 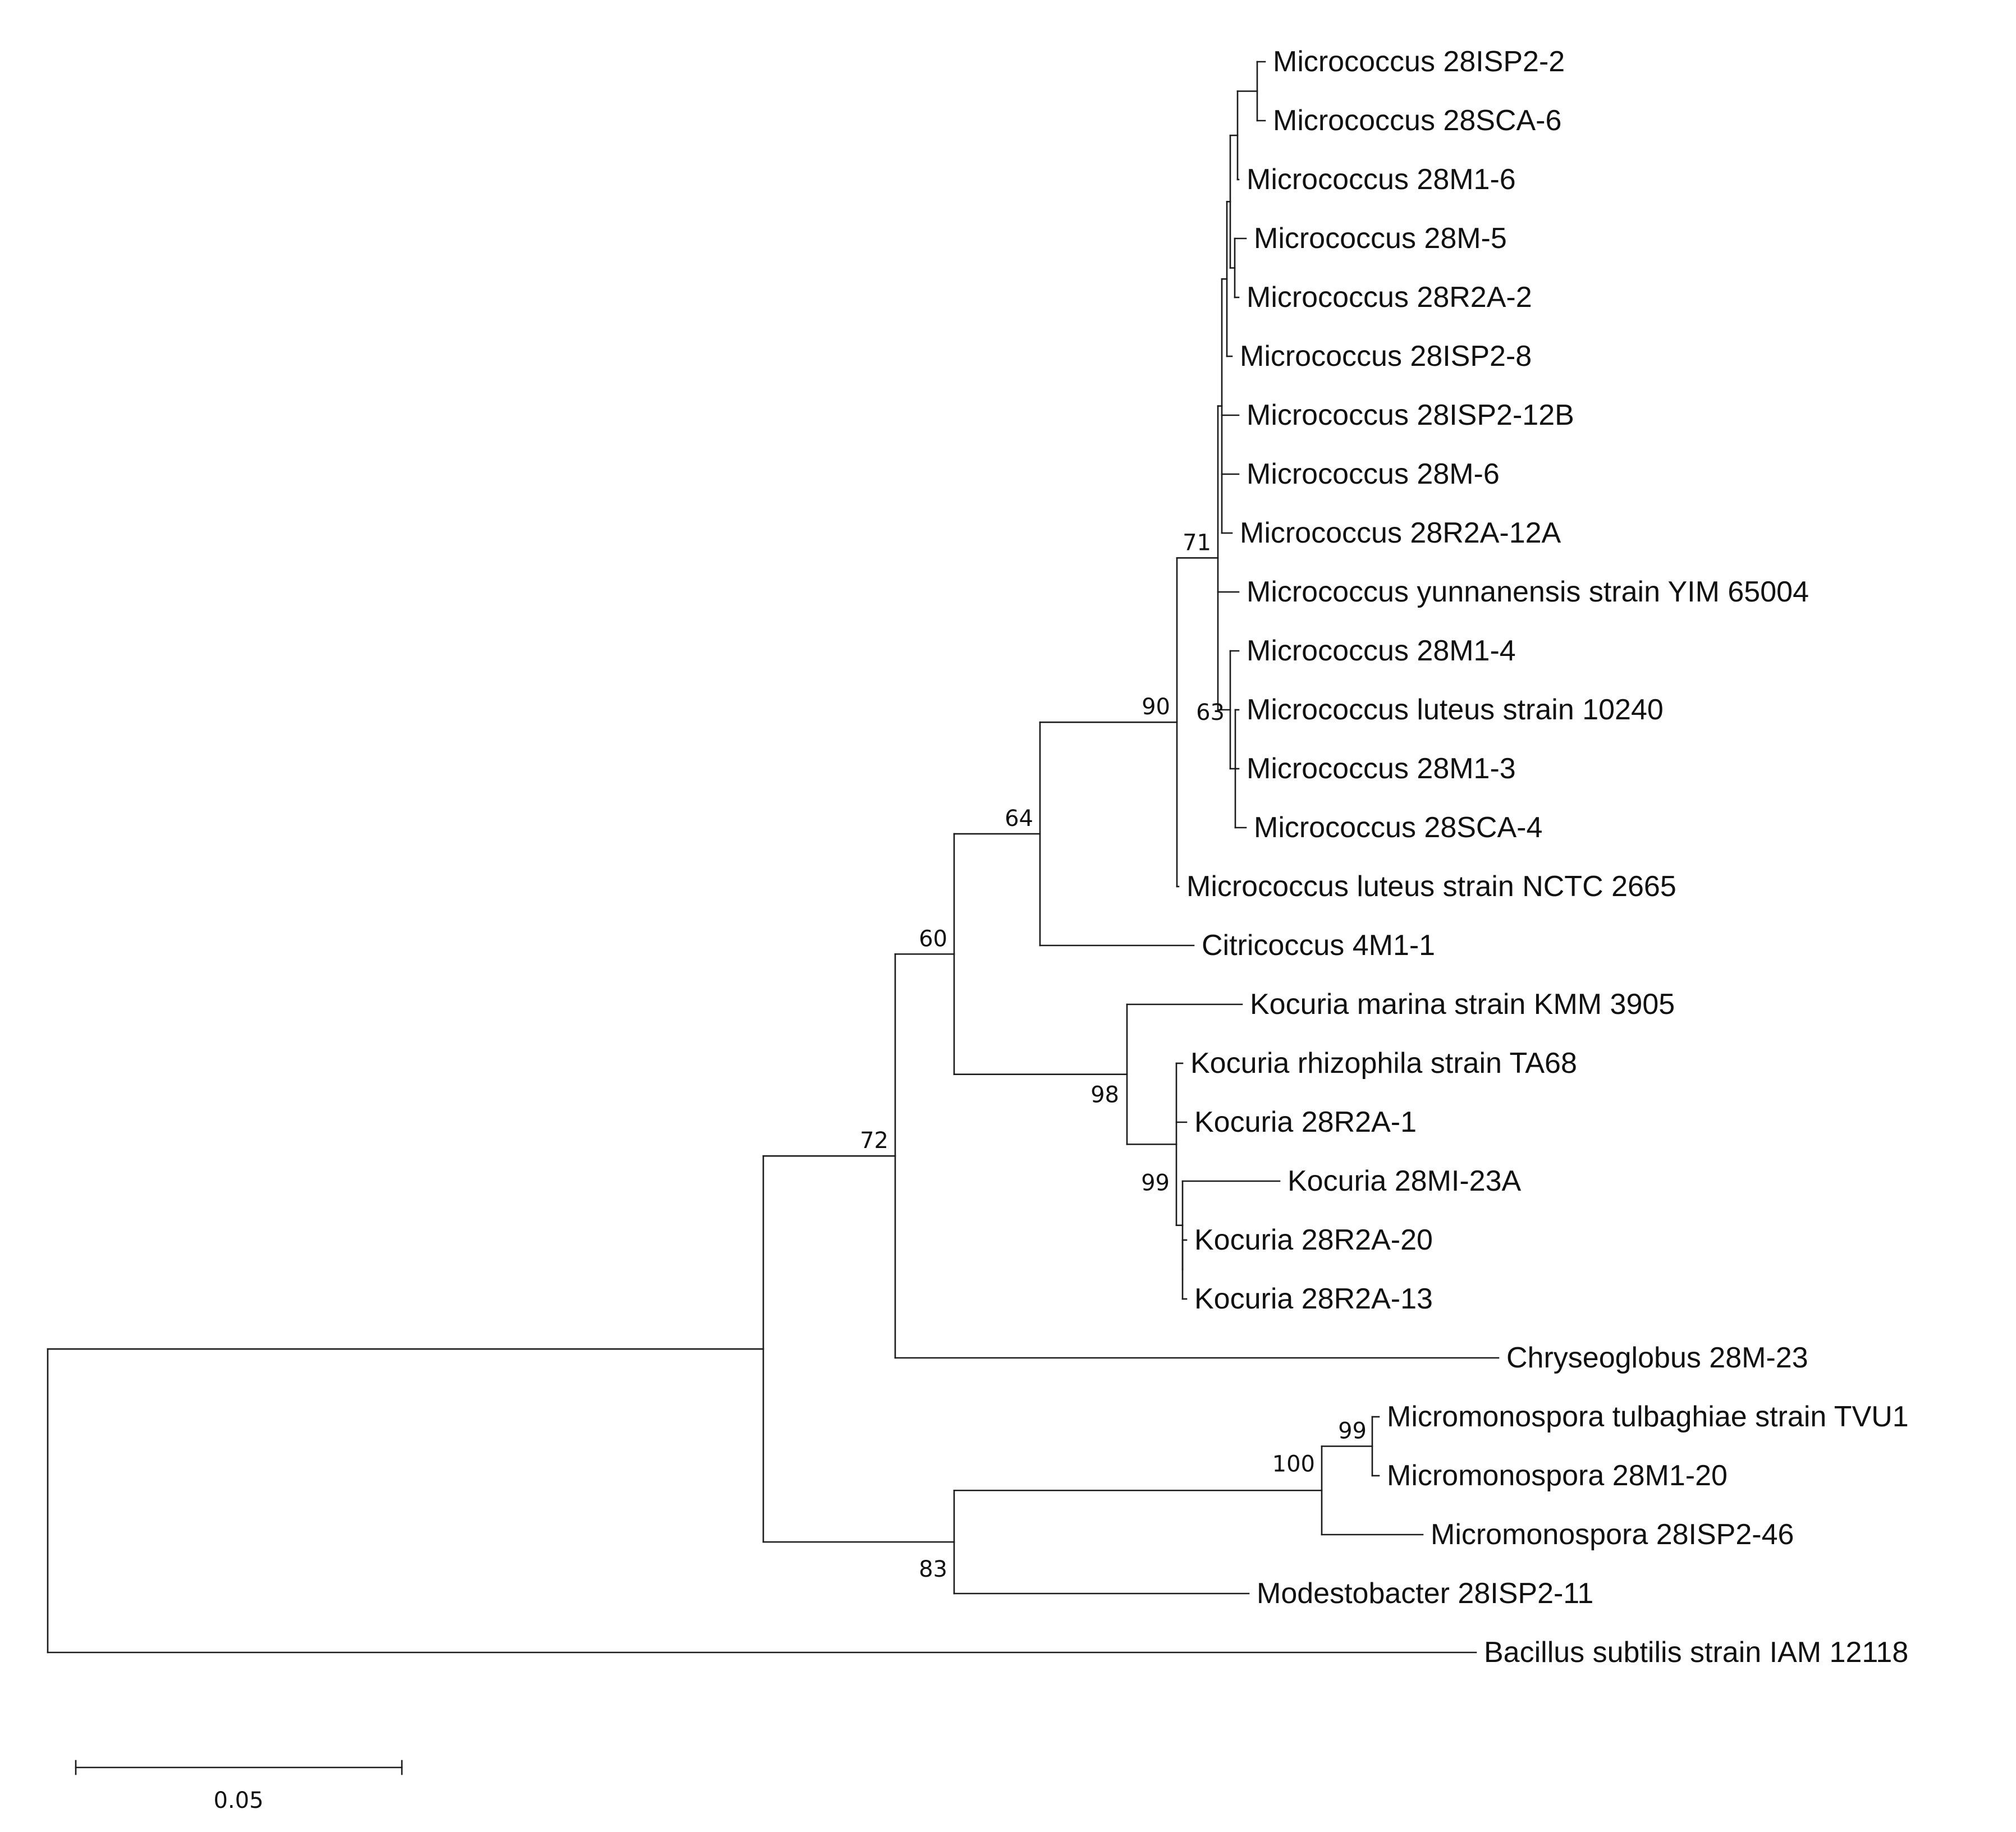 What do you see at coordinates (1197, 542) in the screenshot?
I see `bootstrap-value-micrococcus_core: 71` at bounding box center [1197, 542].